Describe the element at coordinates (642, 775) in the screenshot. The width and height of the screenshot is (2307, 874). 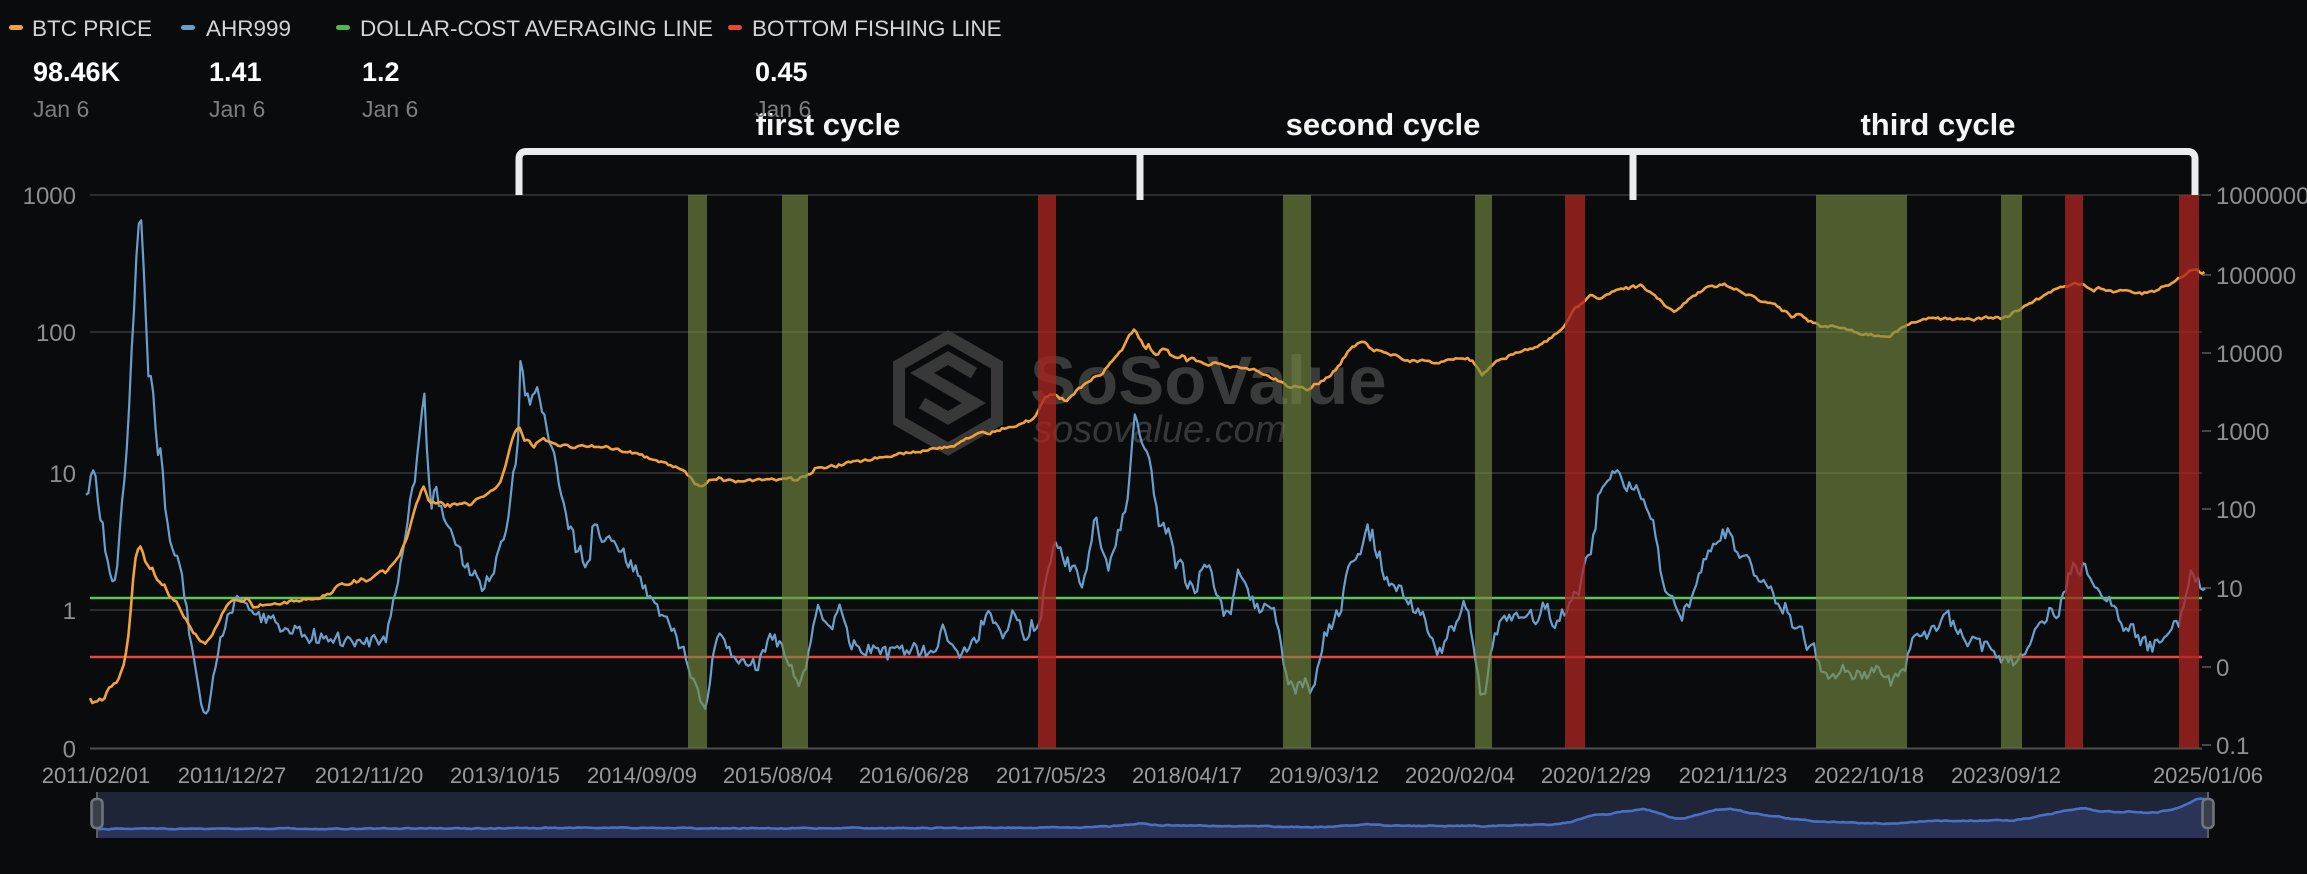
I see `svg-text: 2014/09/09` at that location.